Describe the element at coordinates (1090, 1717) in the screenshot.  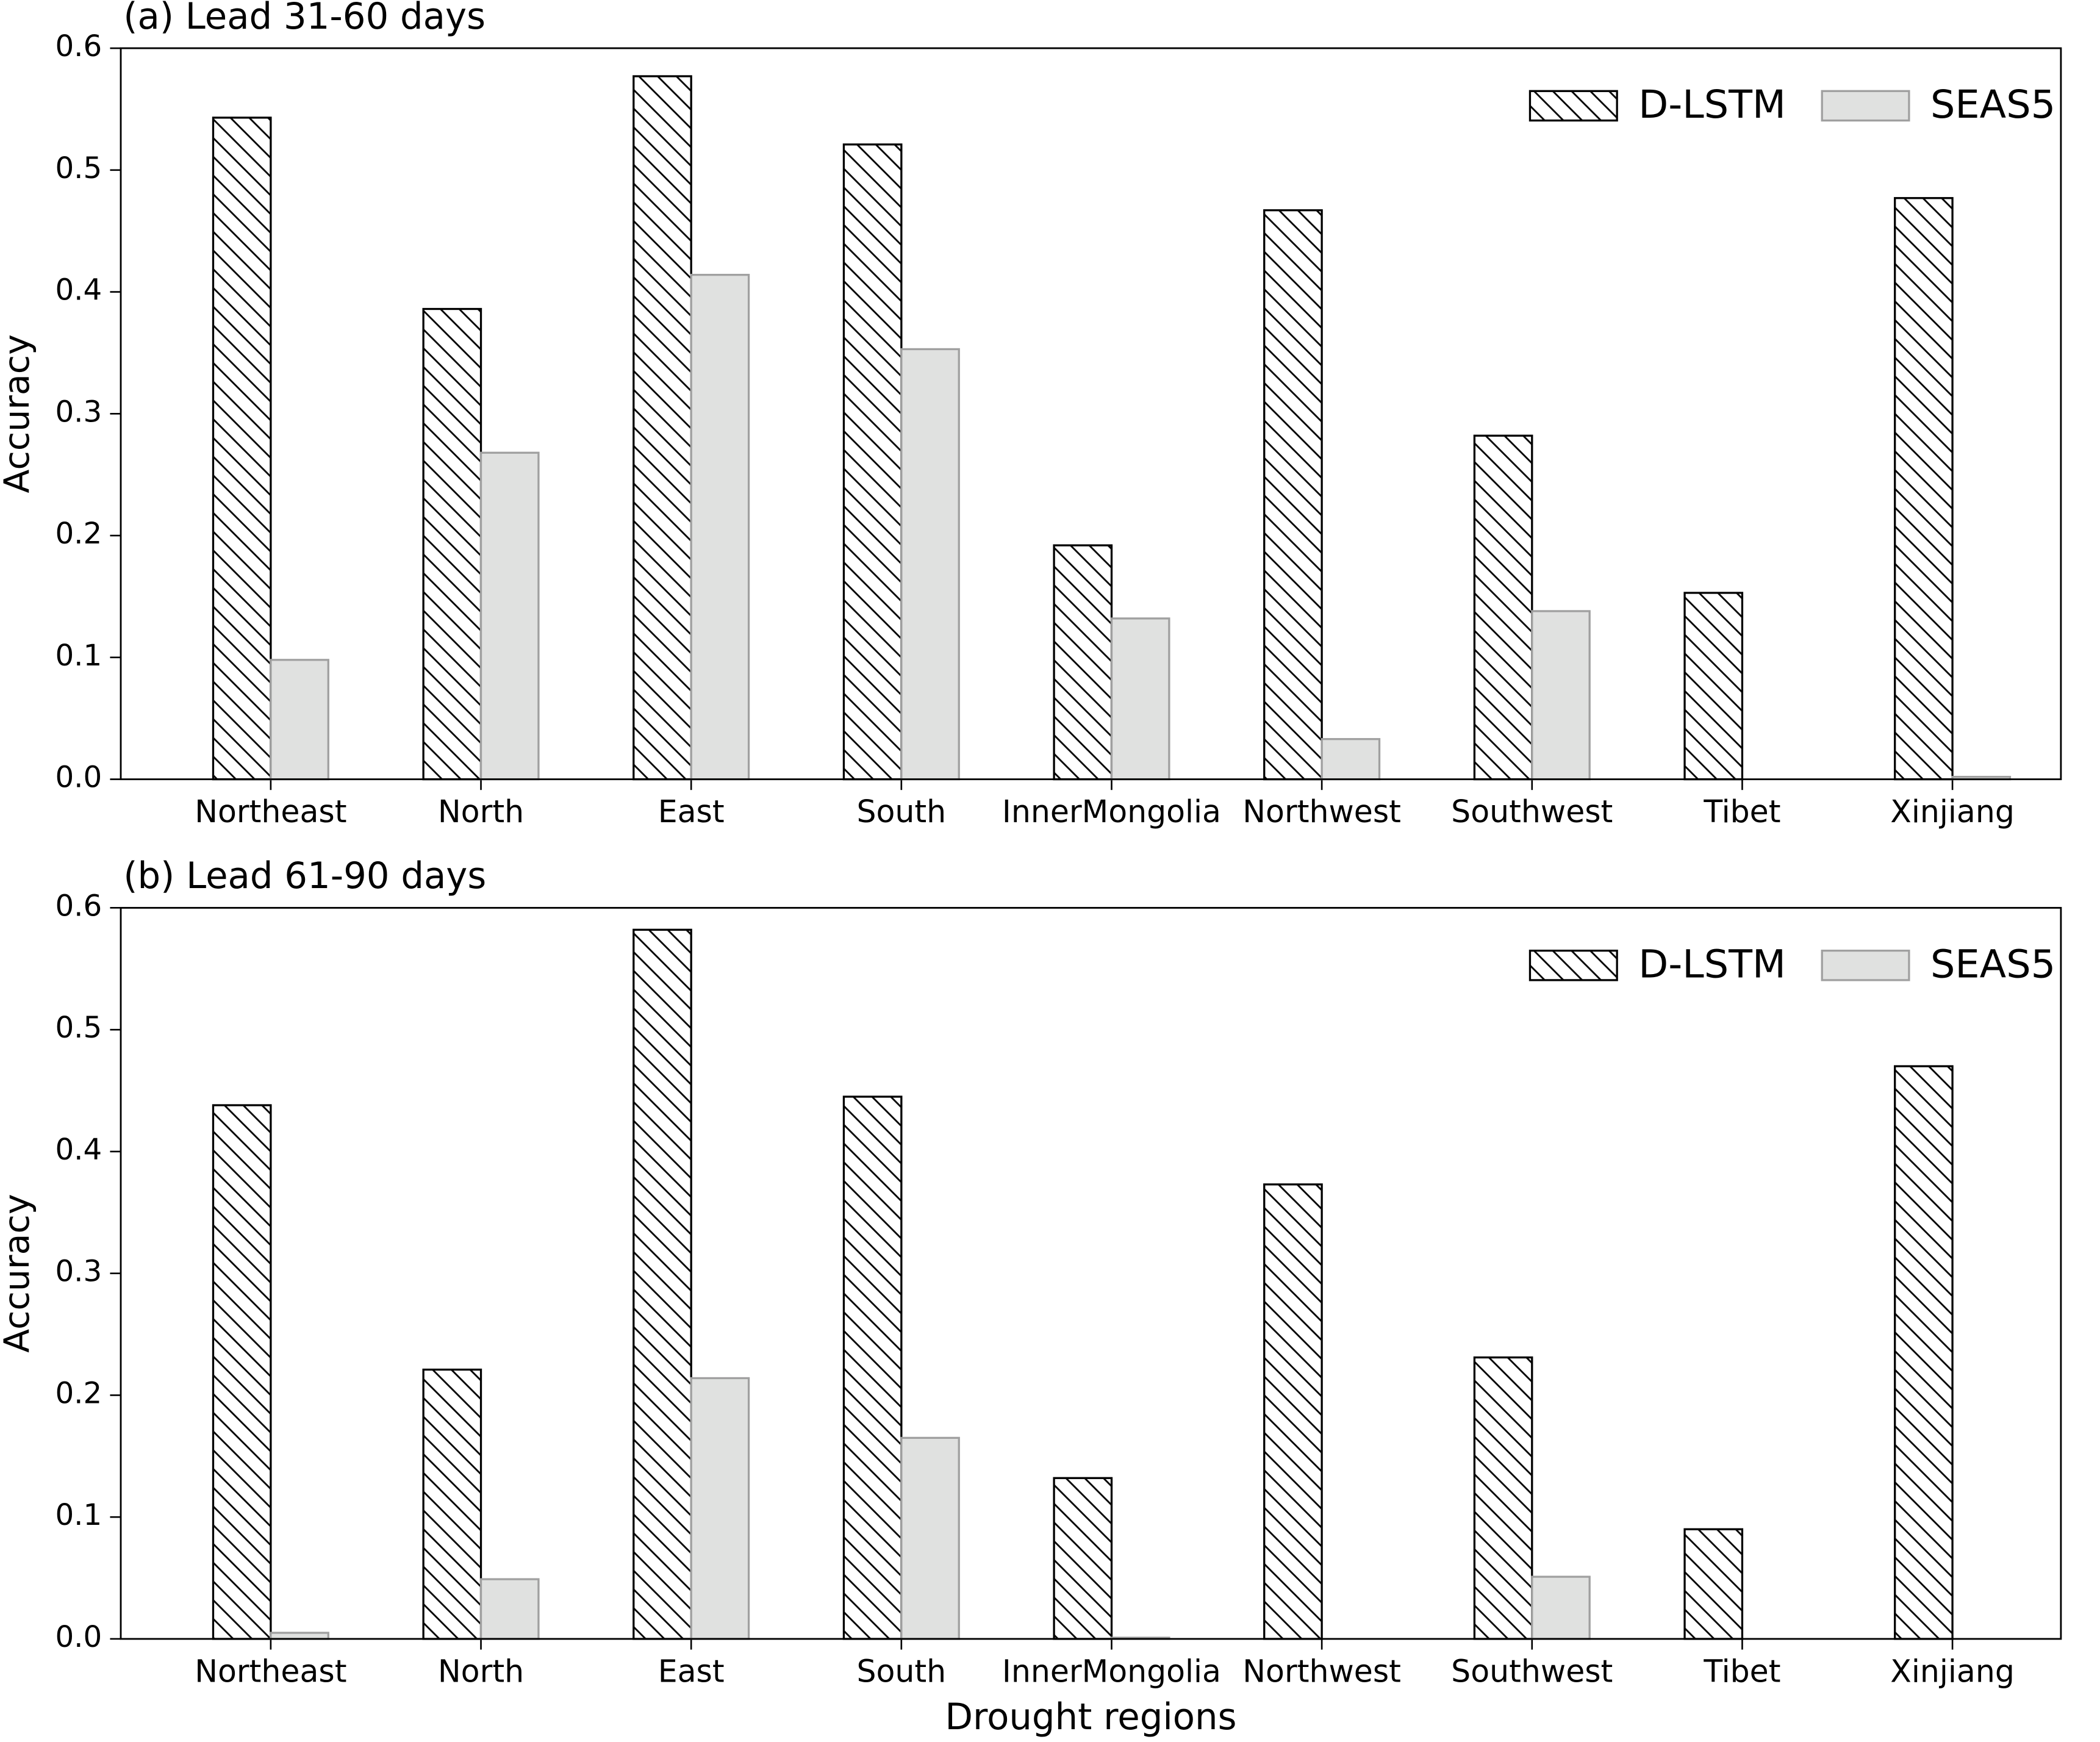
I see `x-axis-label: Drought regions` at that location.